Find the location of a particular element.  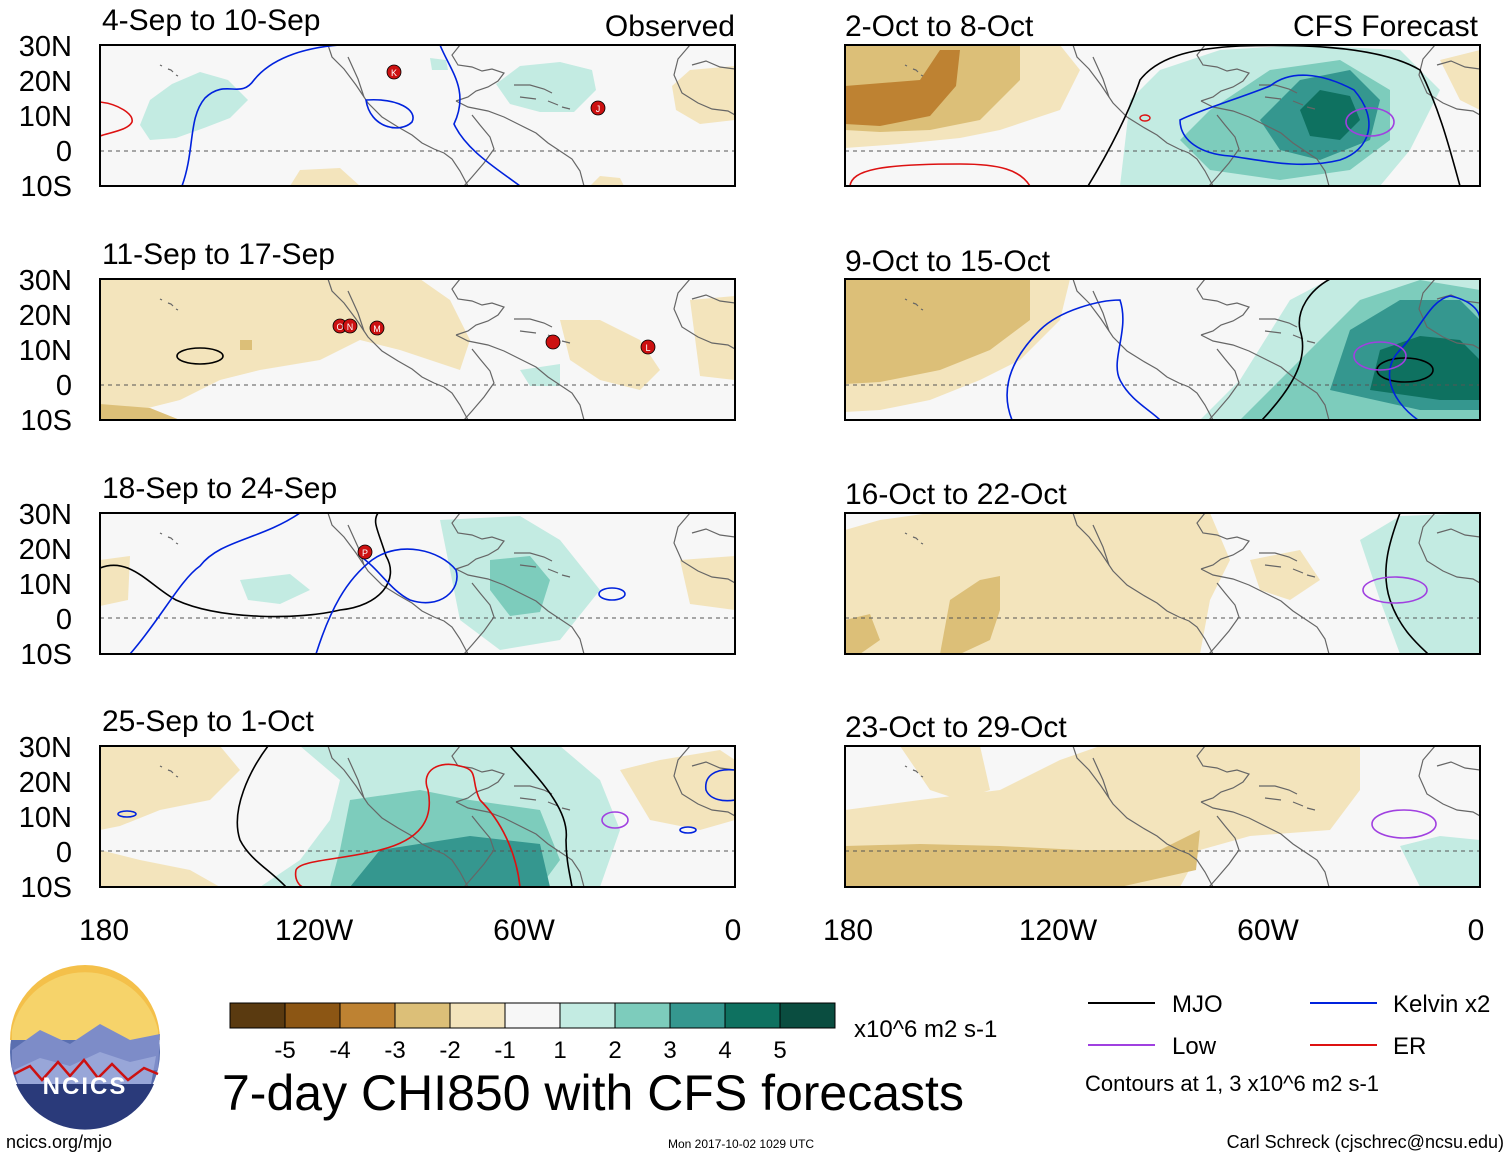

observed-header: Observed is located at coordinates (670, 26).